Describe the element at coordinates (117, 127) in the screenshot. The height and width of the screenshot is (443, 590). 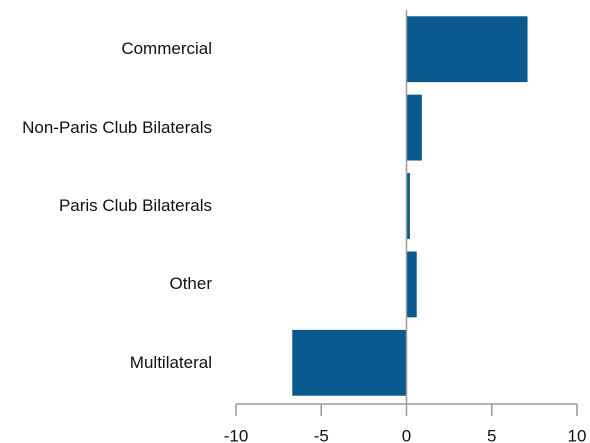
I see `category-label: Non-Paris Club Bilaterals` at that location.